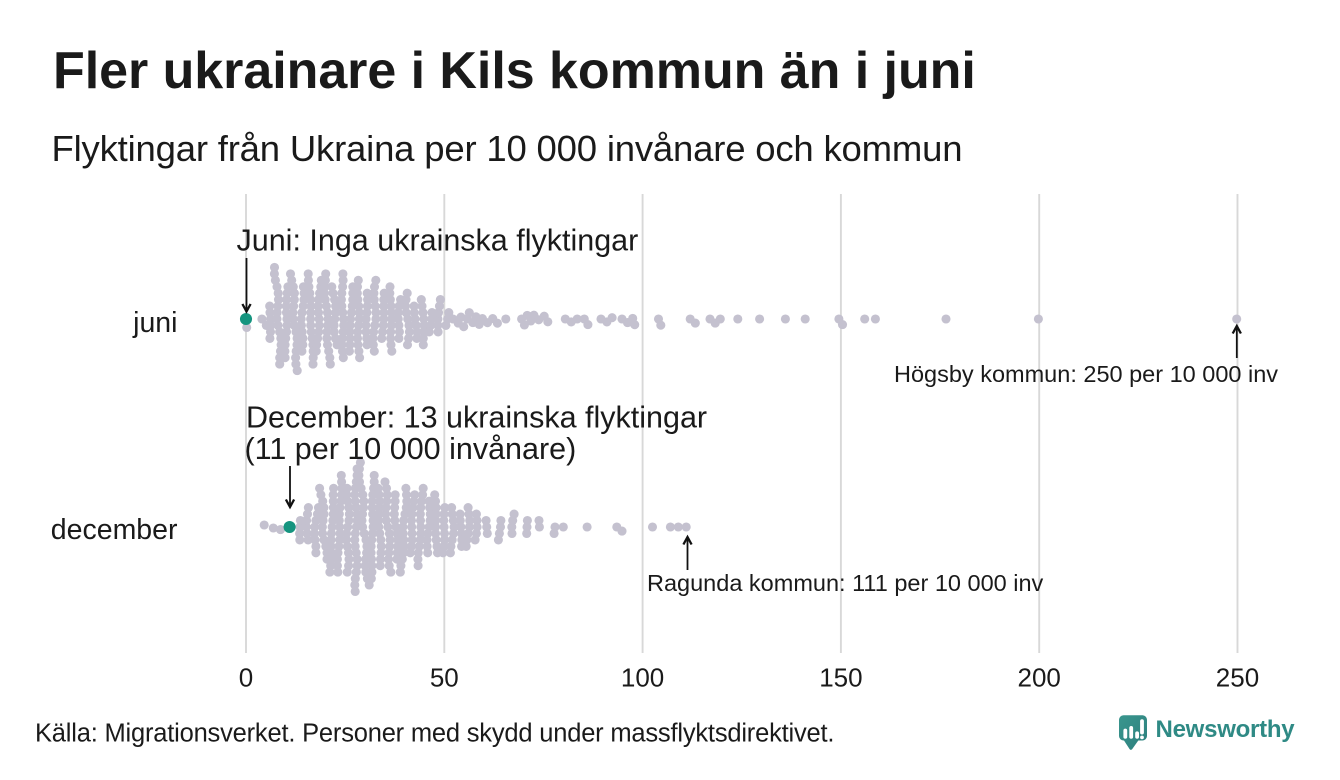 The image size is (1340, 780). What do you see at coordinates (1086, 374) in the screenshot?
I see `svg-text:Högsby kommun: 250 per 10 000: Högsby kommun: 250 per 10 000 inv` at bounding box center [1086, 374].